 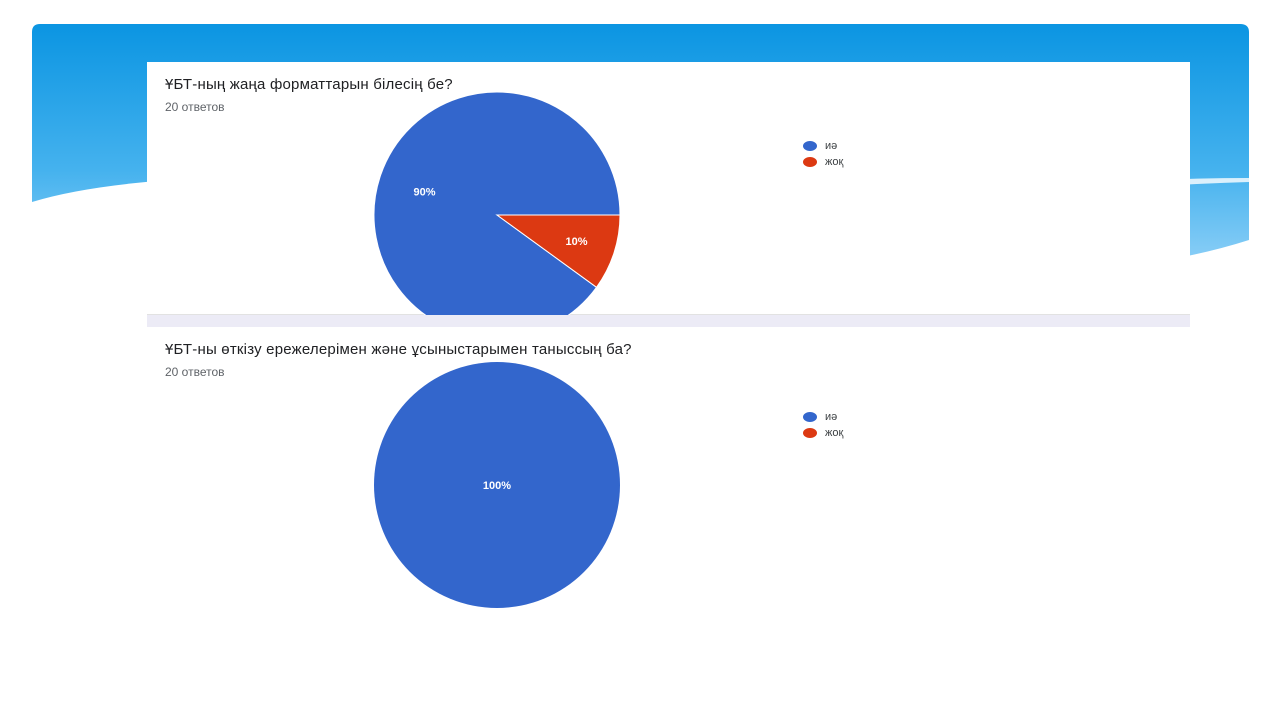 What do you see at coordinates (309, 84) in the screenshot?
I see `question-title-1: ҰБТ-ның жаңа форматтарын білесің бе?` at bounding box center [309, 84].